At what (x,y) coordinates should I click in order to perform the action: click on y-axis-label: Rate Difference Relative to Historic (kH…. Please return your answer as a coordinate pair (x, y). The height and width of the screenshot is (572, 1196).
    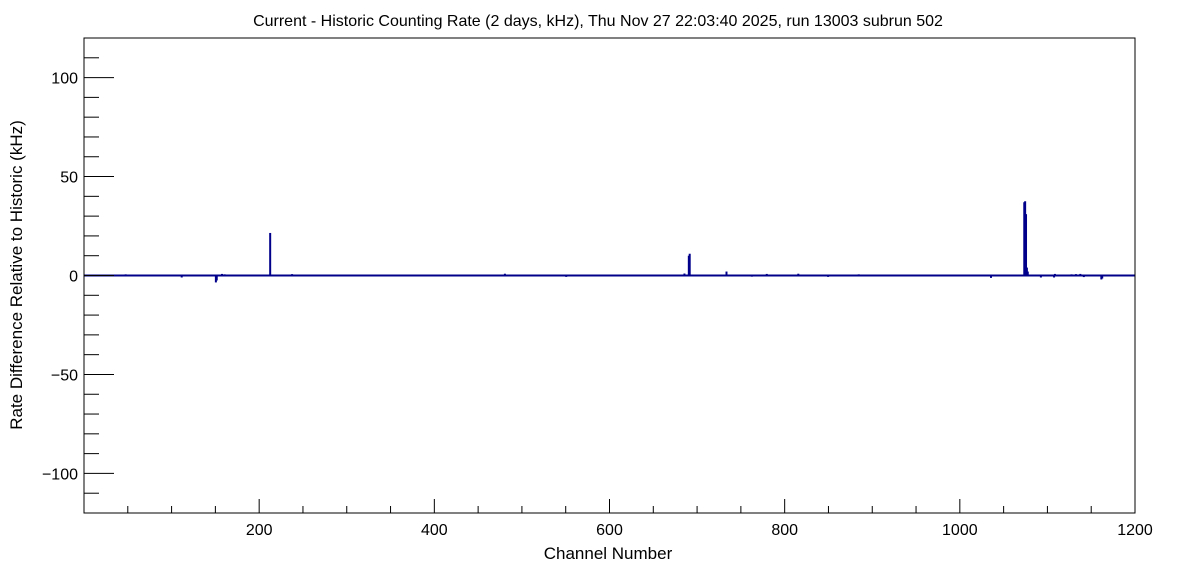
    Looking at the image, I should click on (16, 275).